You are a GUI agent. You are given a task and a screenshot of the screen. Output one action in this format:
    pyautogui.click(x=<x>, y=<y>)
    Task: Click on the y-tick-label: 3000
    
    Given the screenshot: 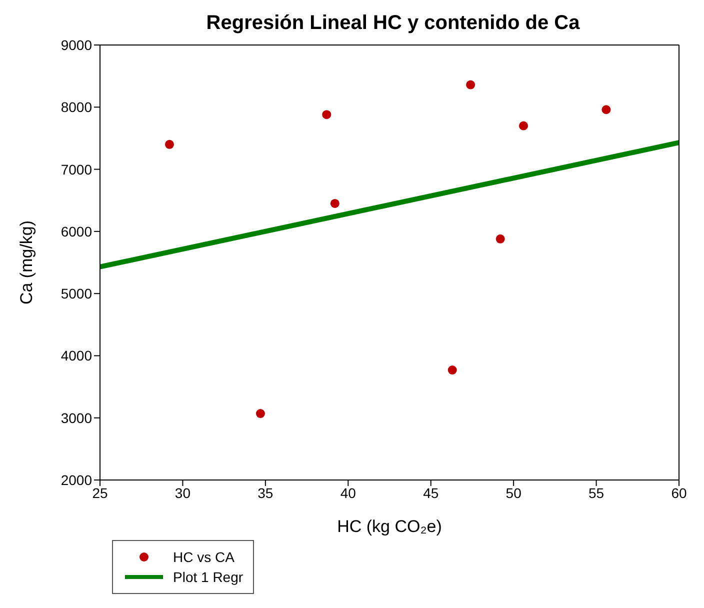 What is the action you would take?
    pyautogui.click(x=76, y=418)
    